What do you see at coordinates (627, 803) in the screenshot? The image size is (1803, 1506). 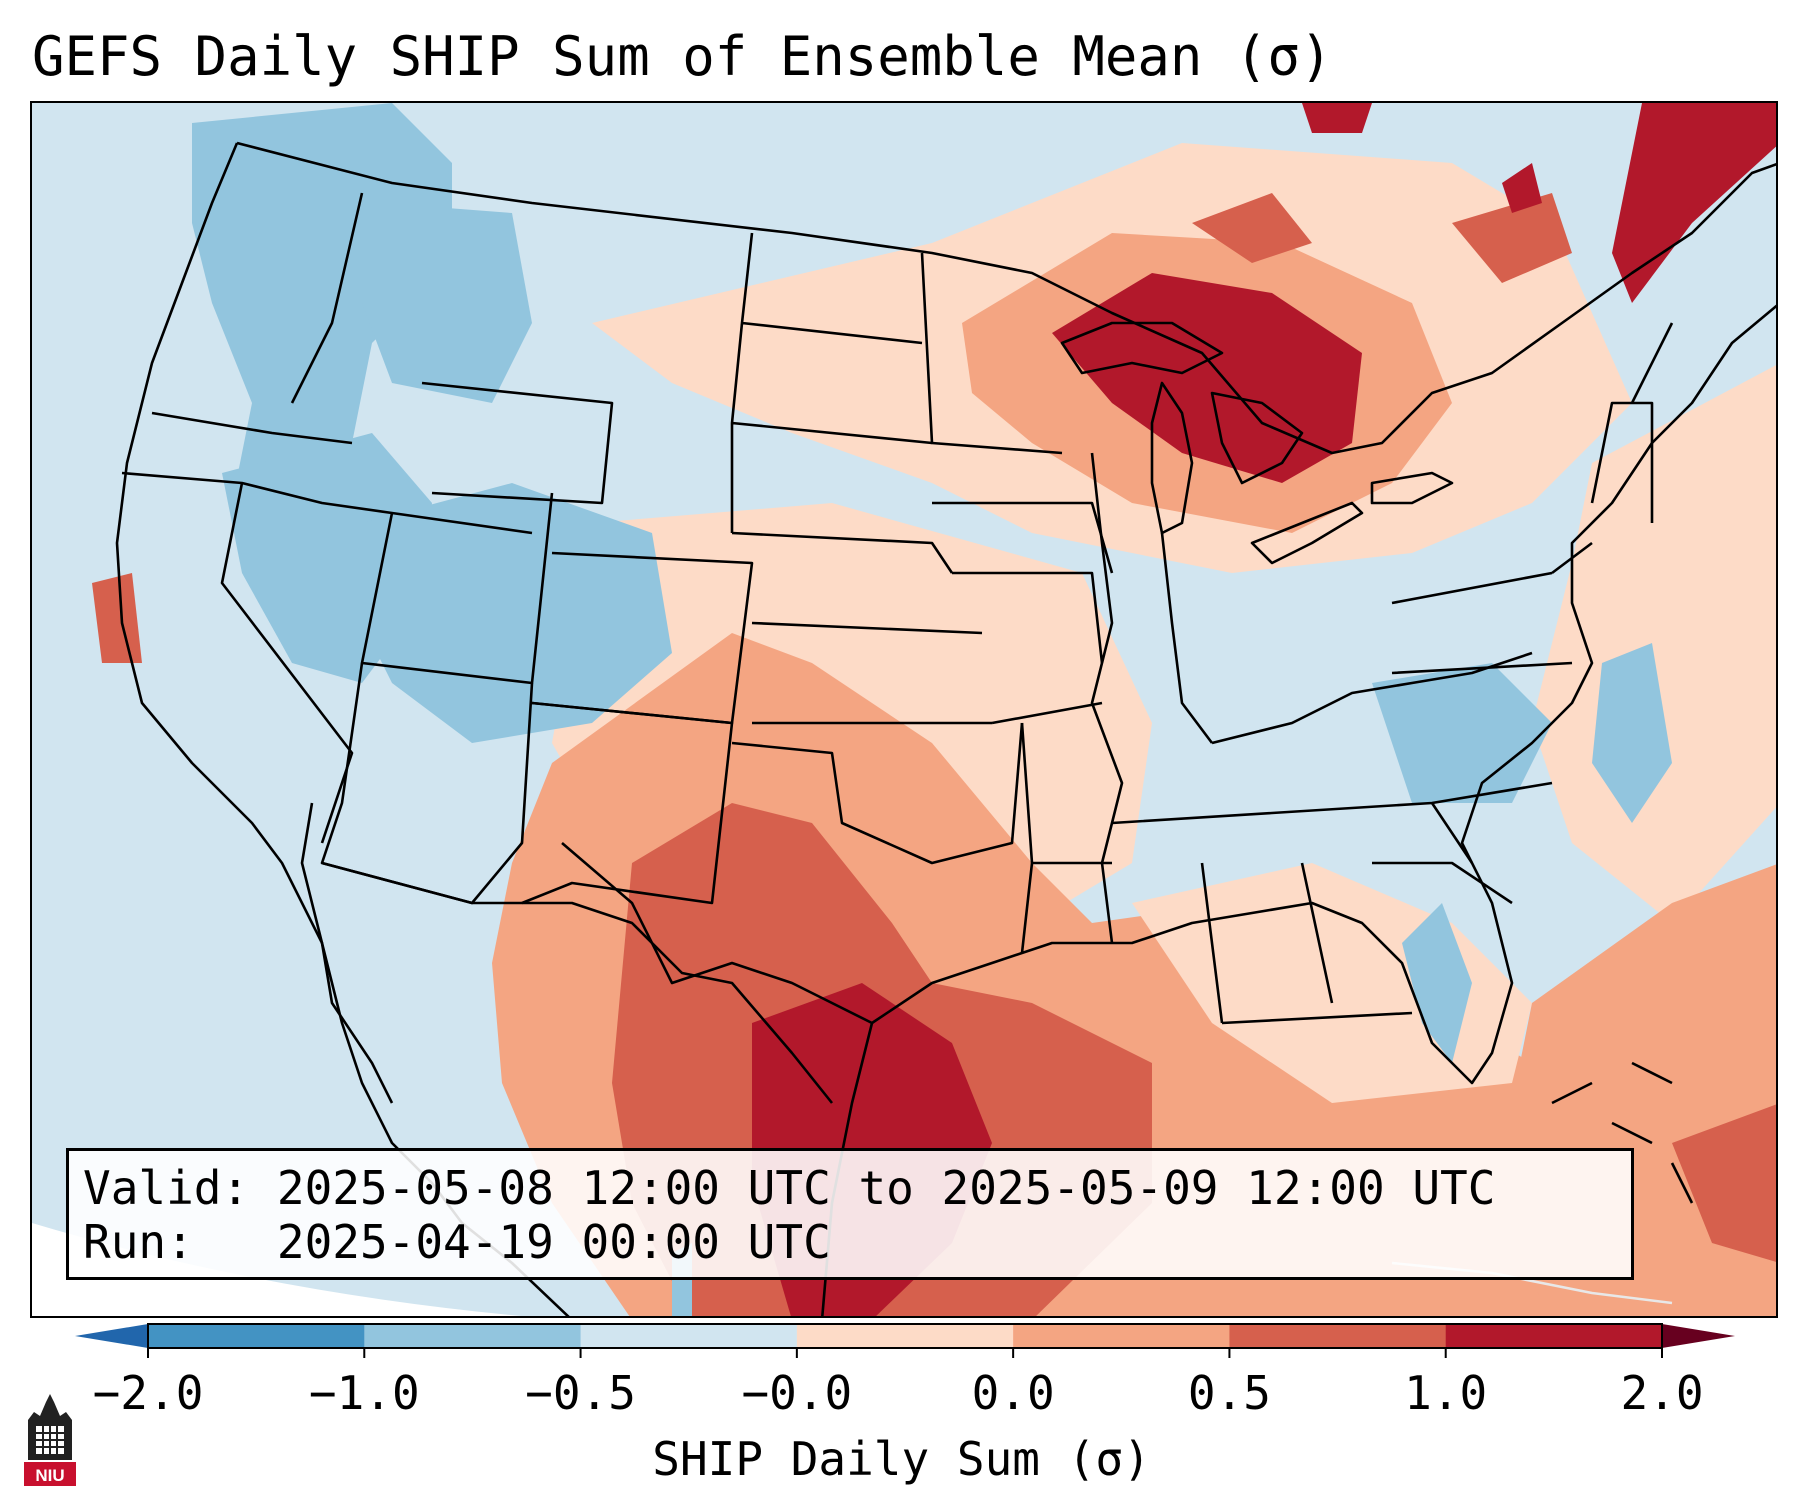 I see `state-border-new-mexico` at bounding box center [627, 803].